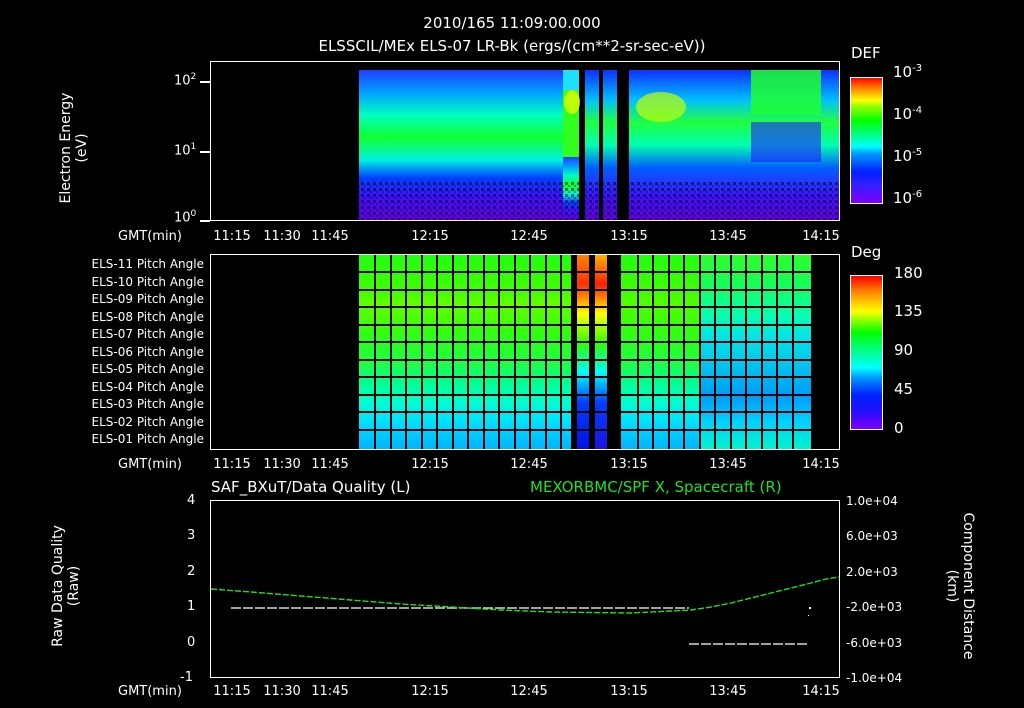  Describe the element at coordinates (904, 389) in the screenshot. I see `colorbar-deg-label: 45` at that location.